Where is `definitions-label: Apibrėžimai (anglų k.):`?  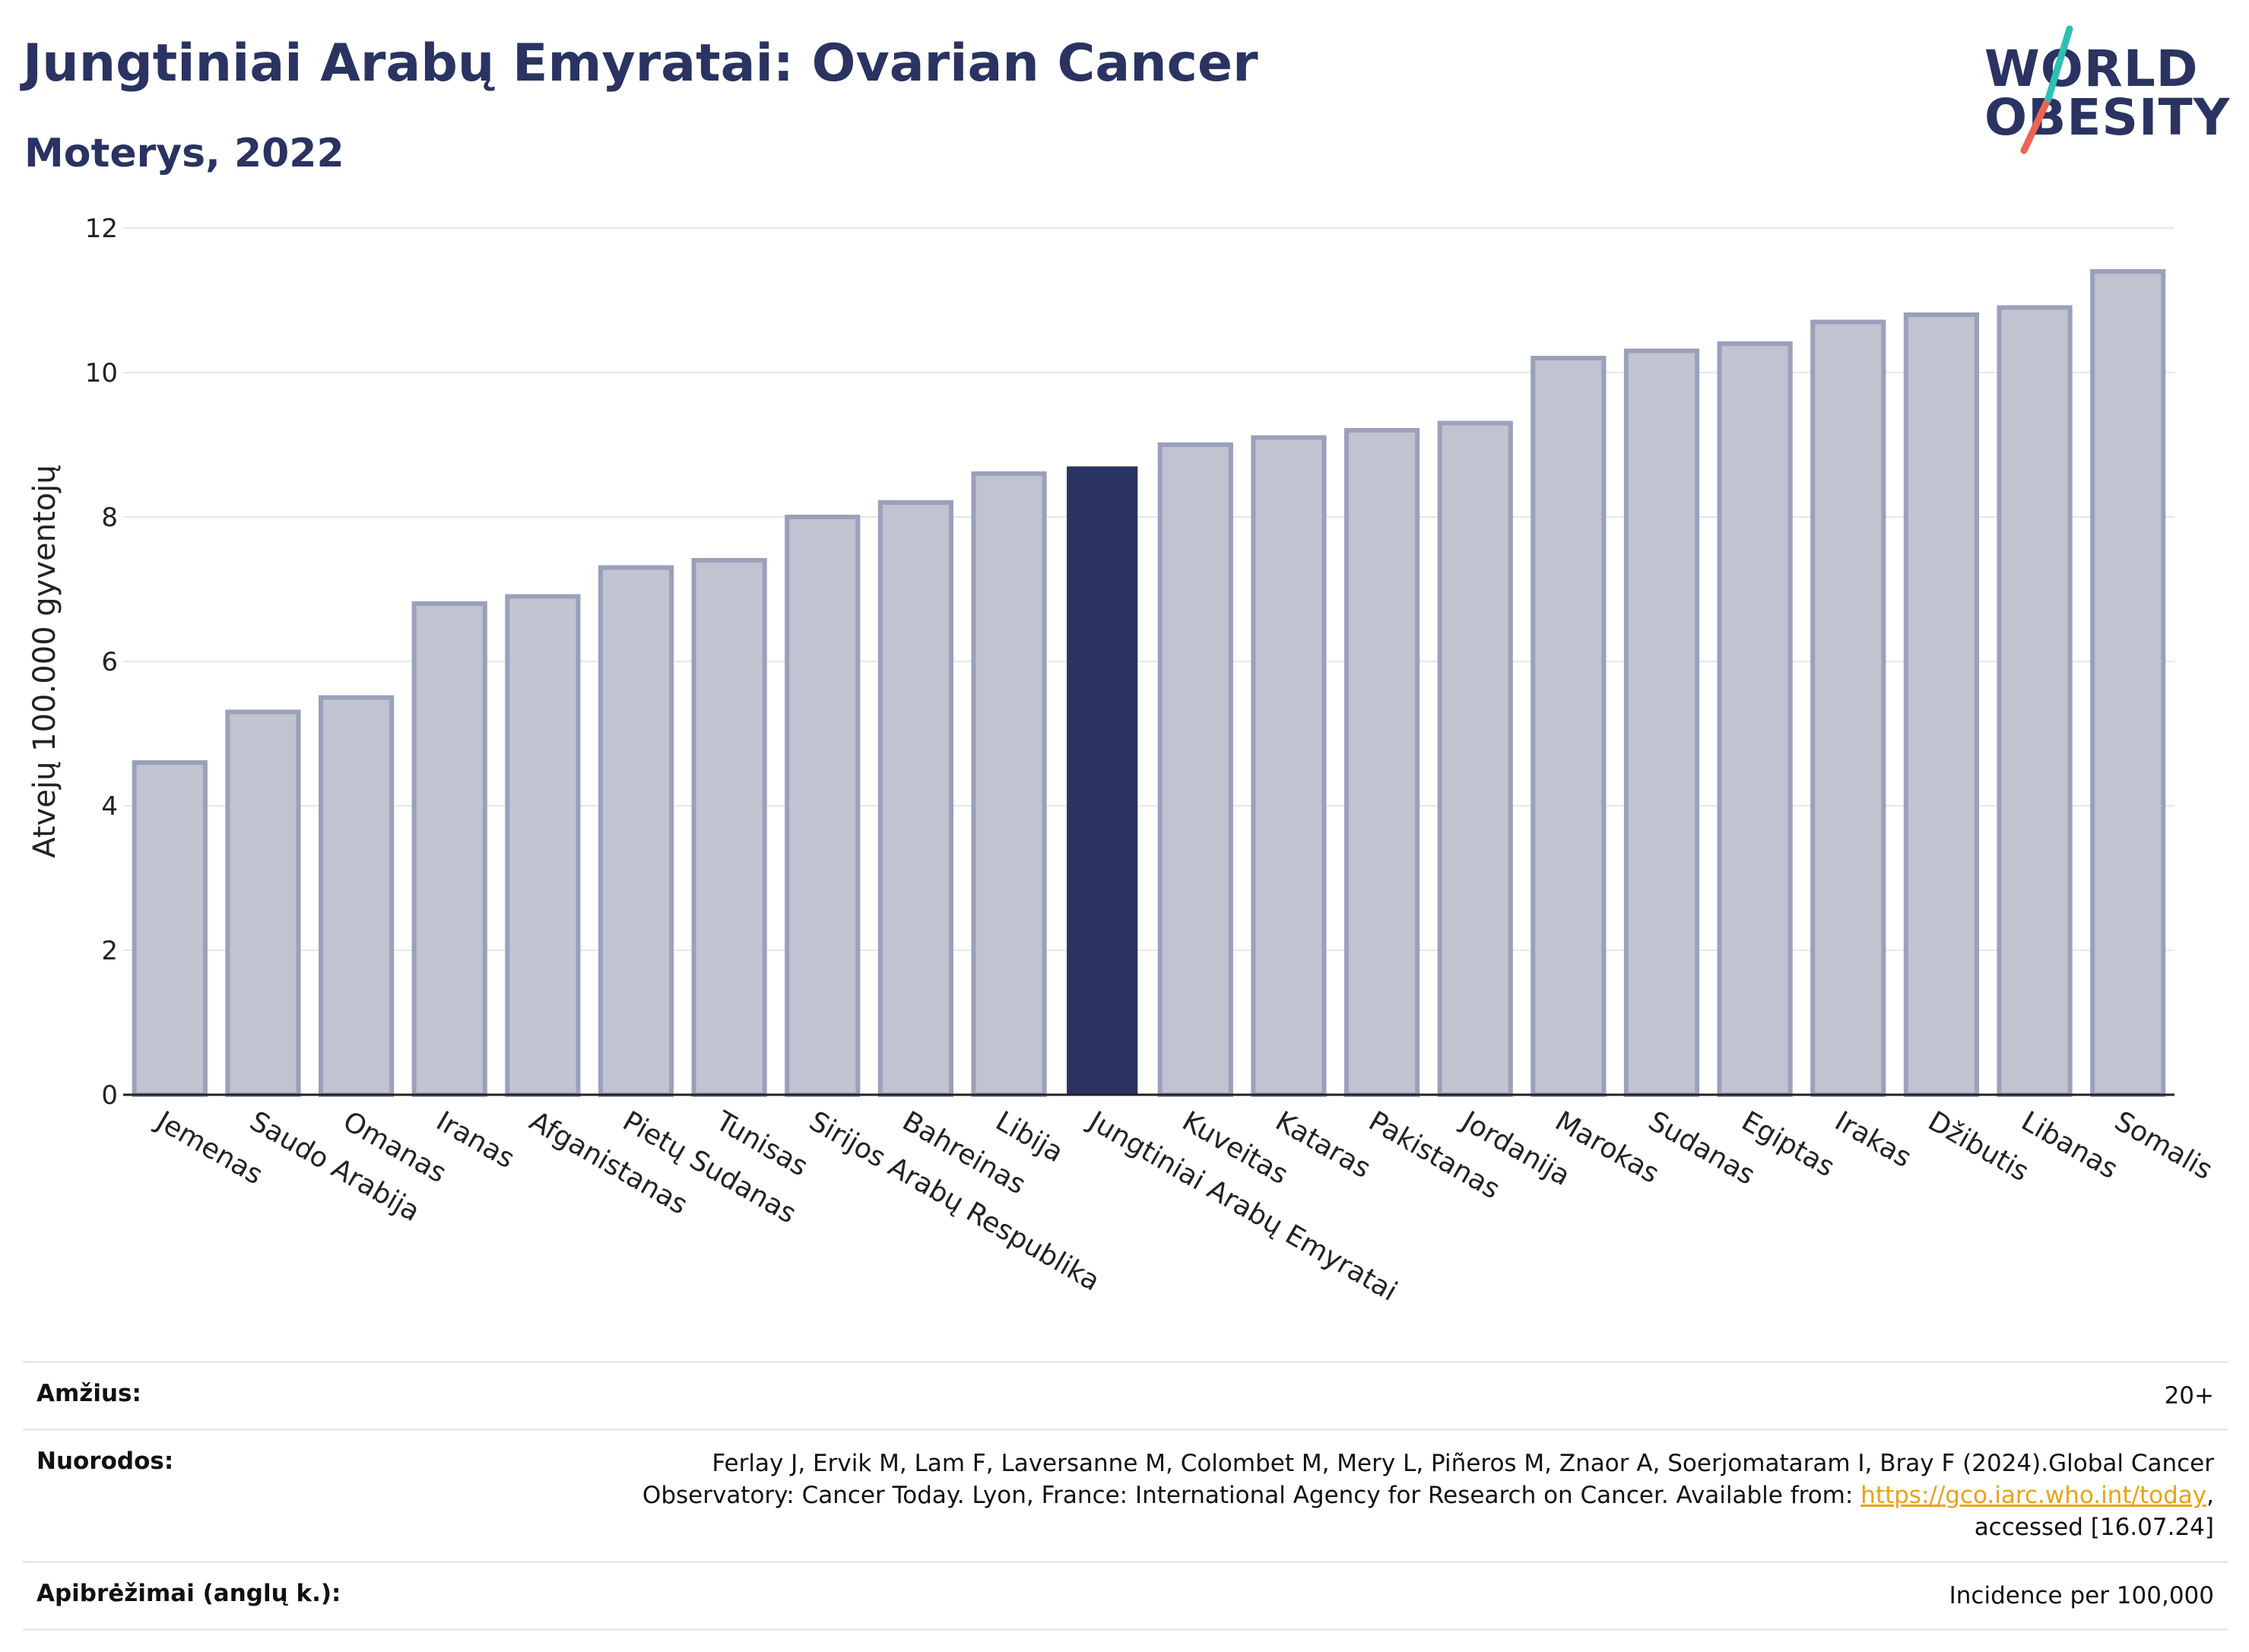 definitions-label: Apibrėžimai (anglų k.): is located at coordinates (188, 1593).